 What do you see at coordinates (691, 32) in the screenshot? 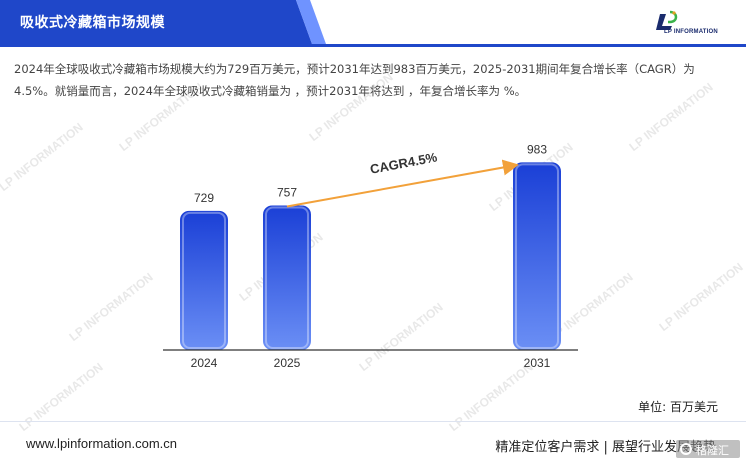
I see `logo-text: LP INFORMATION` at bounding box center [691, 32].